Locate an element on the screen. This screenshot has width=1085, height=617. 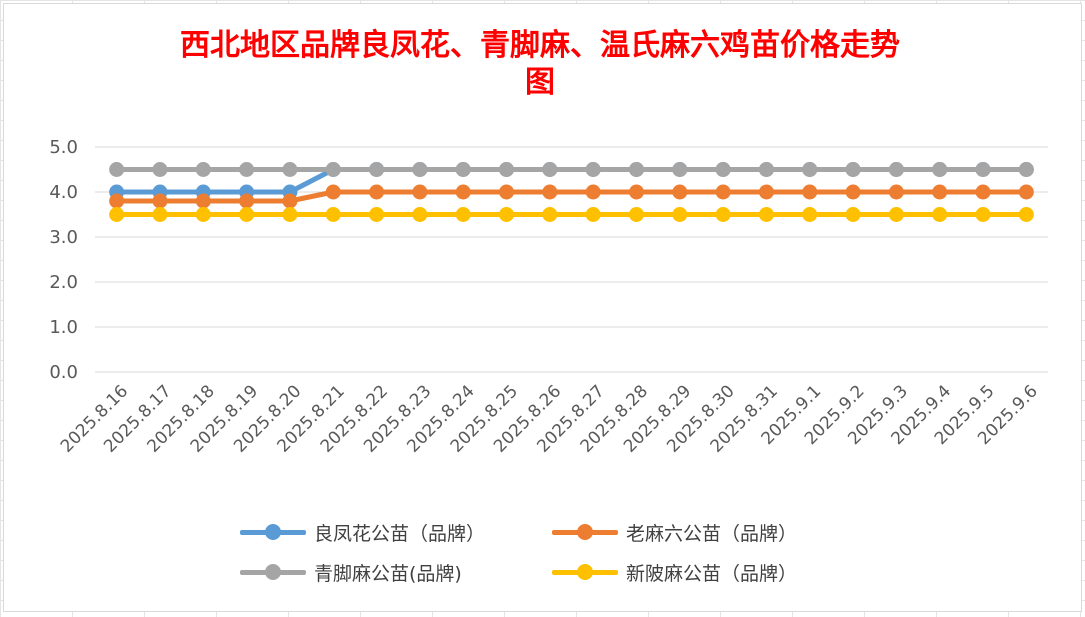
y-tick-label: 0.0 is located at coordinates (63, 372).